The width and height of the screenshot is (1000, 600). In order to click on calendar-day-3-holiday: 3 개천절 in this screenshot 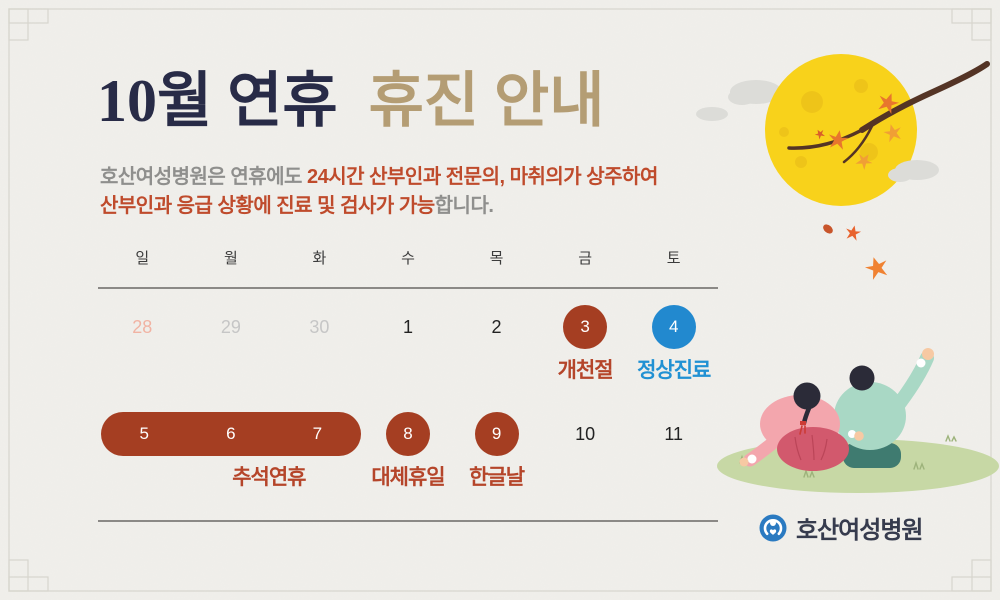, I will do `click(585, 343)`.